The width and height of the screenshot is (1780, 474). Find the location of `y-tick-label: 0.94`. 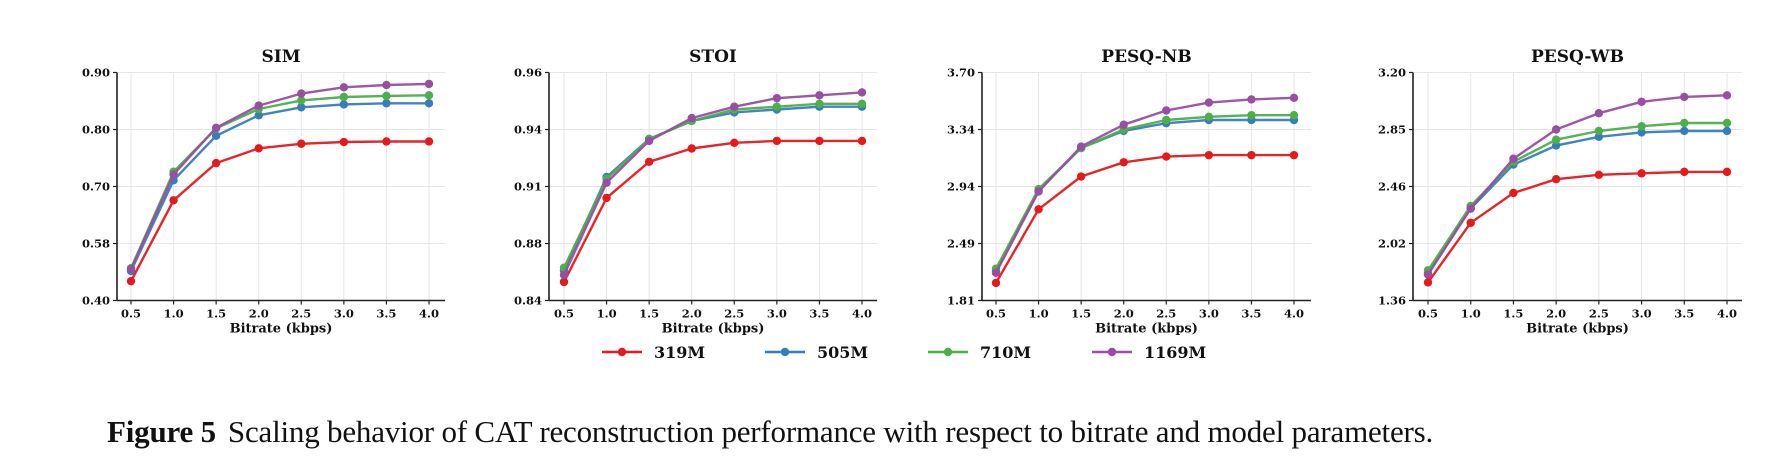

y-tick-label: 0.94 is located at coordinates (528, 130).